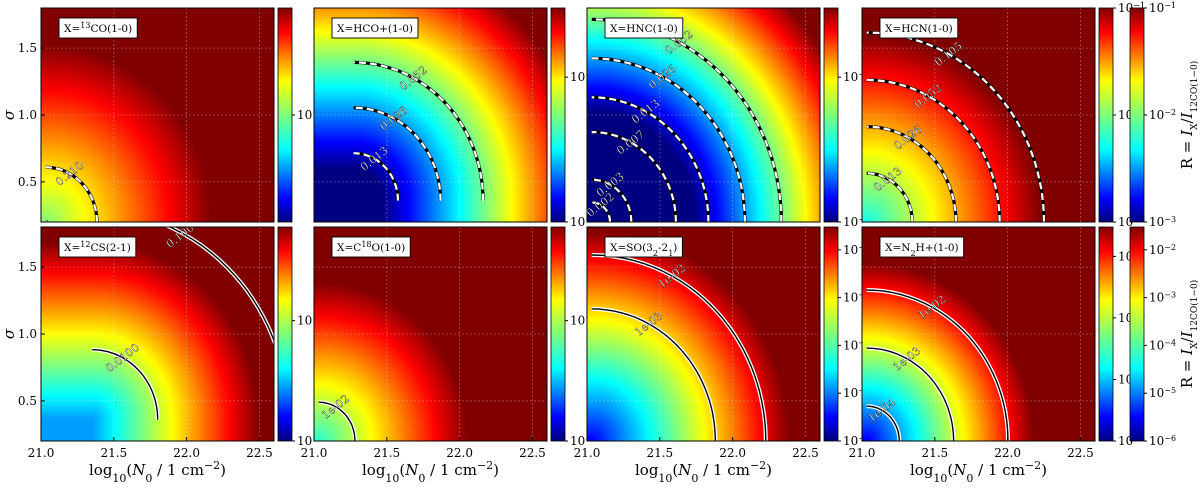 The height and width of the screenshot is (490, 1200). Describe the element at coordinates (27, 401) in the screenshot. I see `y-tick-label: 0.5` at that location.